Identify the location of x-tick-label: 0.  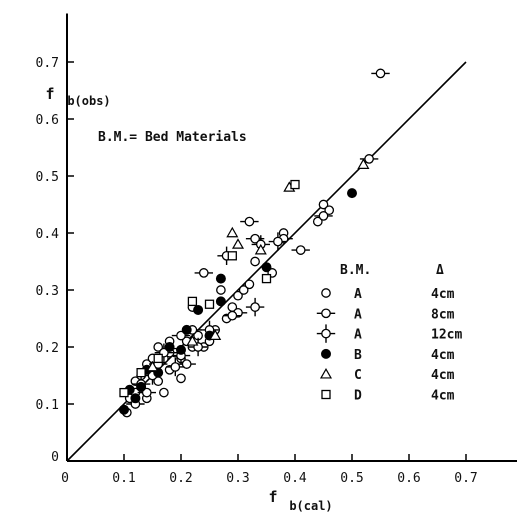
(65, 478).